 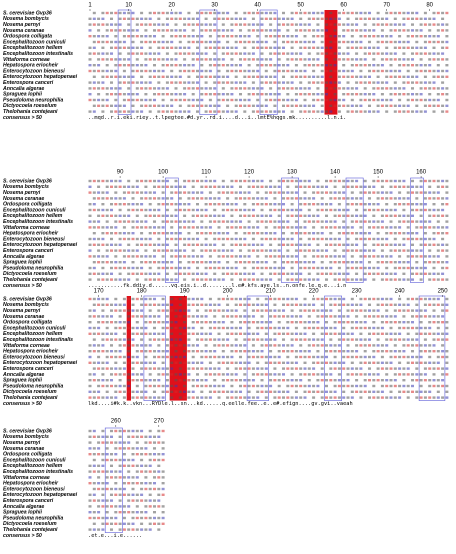 I want to click on species-name: Nosema ceranae, so click(x=23, y=449).